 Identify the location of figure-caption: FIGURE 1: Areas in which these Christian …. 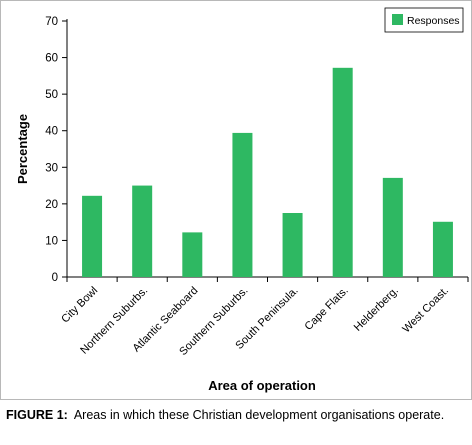
(236, 415).